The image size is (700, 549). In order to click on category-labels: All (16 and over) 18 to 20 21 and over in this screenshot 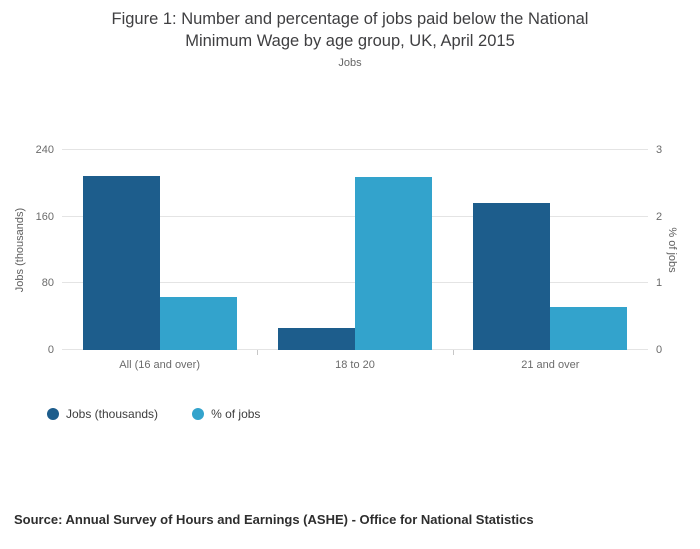, I will do `click(355, 365)`.